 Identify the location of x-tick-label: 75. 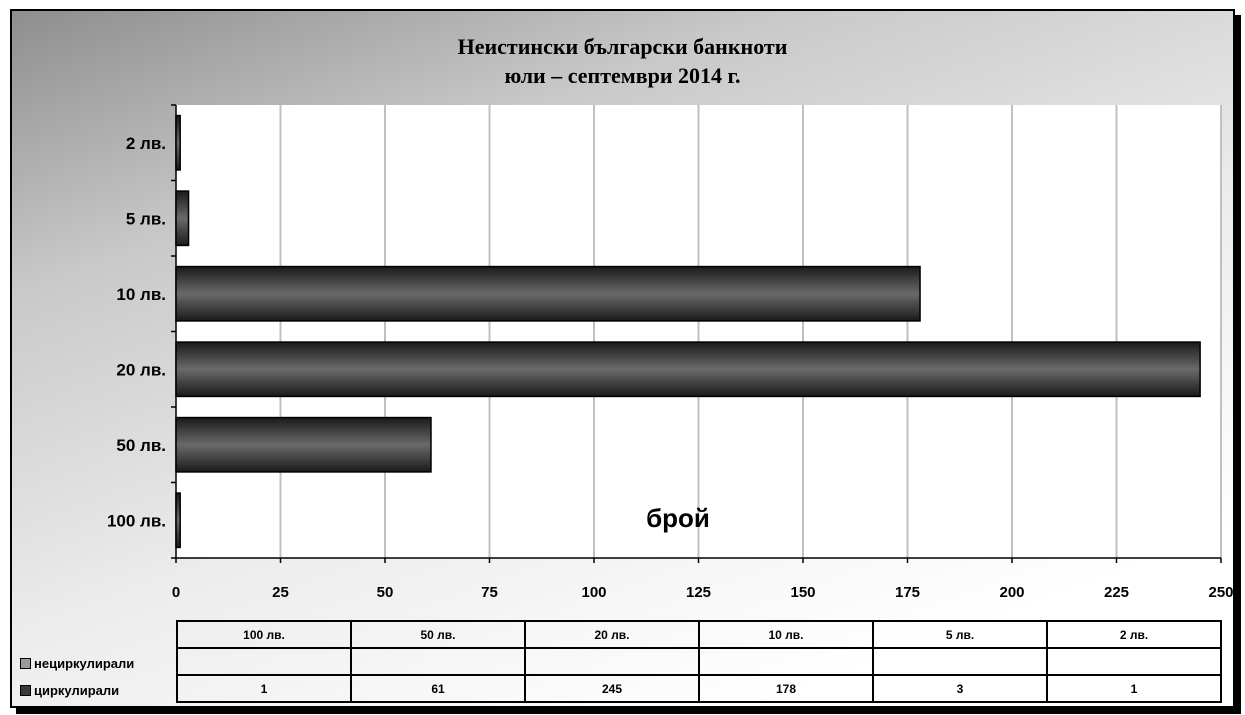
(489, 592).